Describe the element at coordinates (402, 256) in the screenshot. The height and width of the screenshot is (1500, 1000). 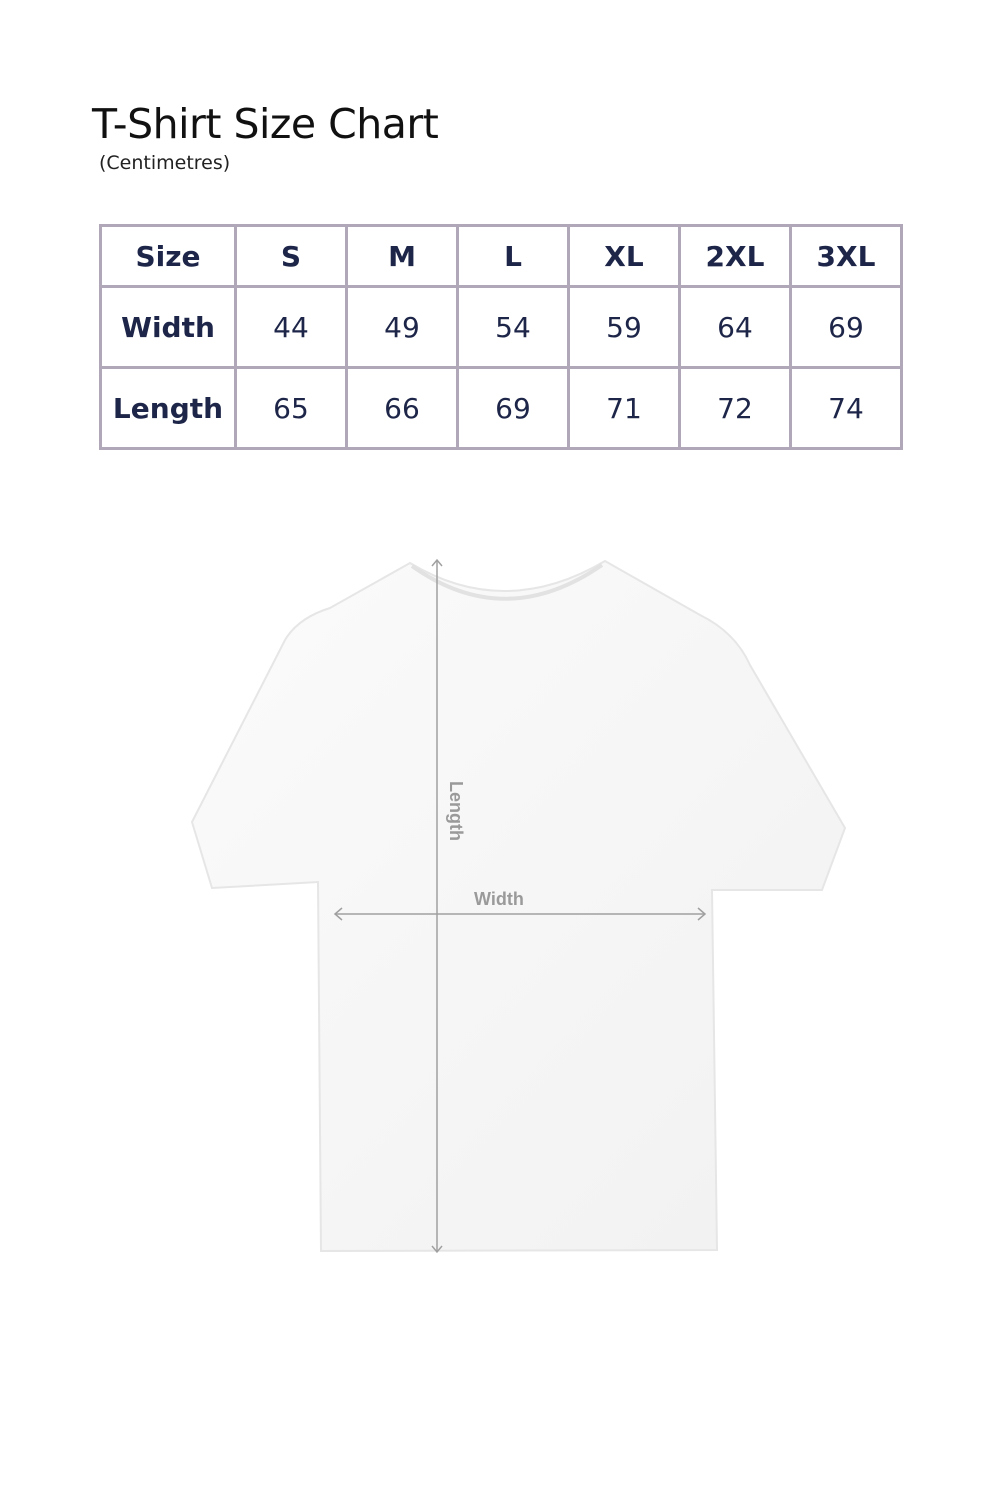
I see `header-cell: M` at that location.